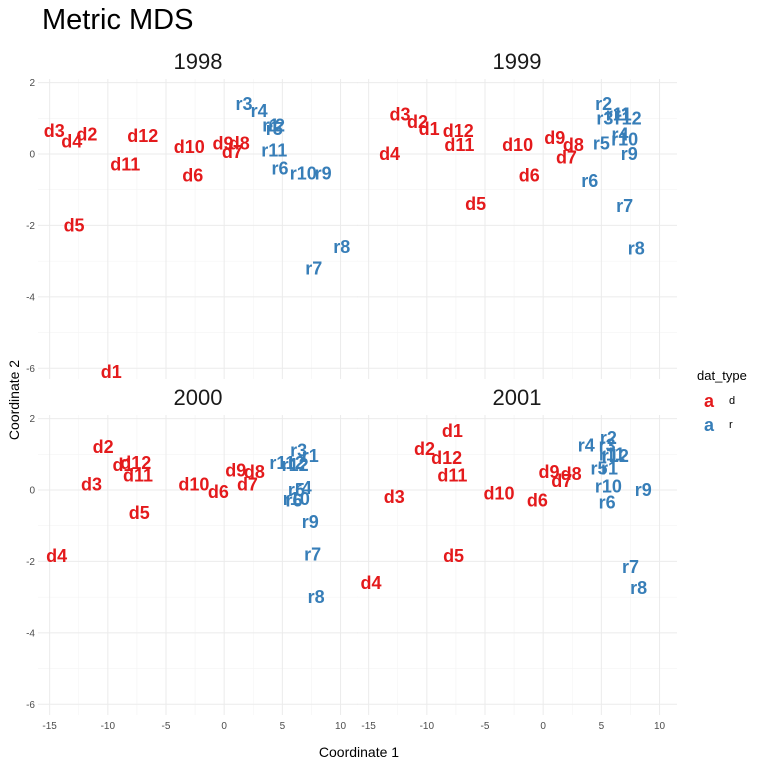 The width and height of the screenshot is (768, 768). I want to click on point-label-d6: d6, so click(218, 492).